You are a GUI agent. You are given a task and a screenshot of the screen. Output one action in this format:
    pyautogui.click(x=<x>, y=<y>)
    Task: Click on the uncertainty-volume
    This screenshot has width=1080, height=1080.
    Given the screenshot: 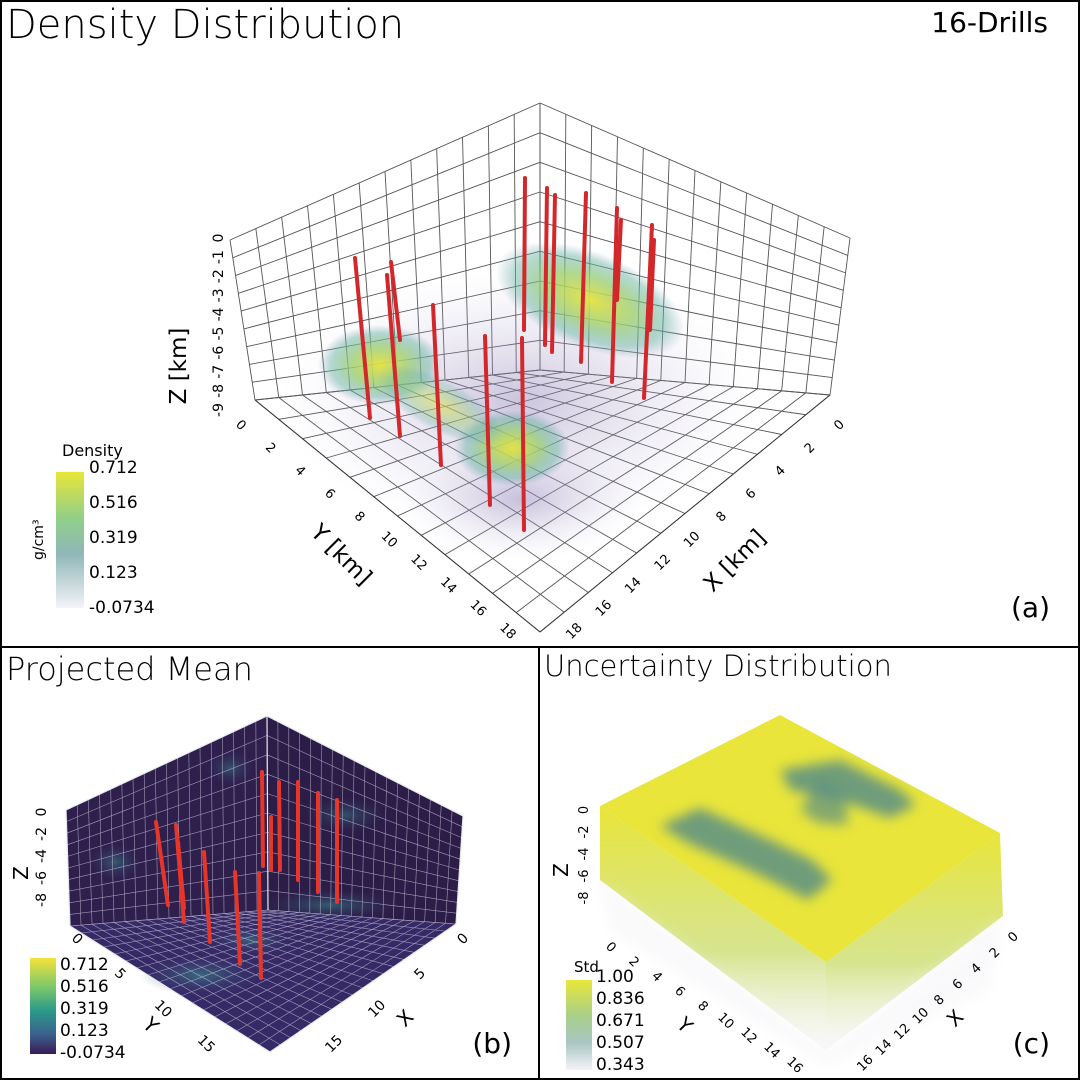 What is the action you would take?
    pyautogui.click(x=801, y=890)
    